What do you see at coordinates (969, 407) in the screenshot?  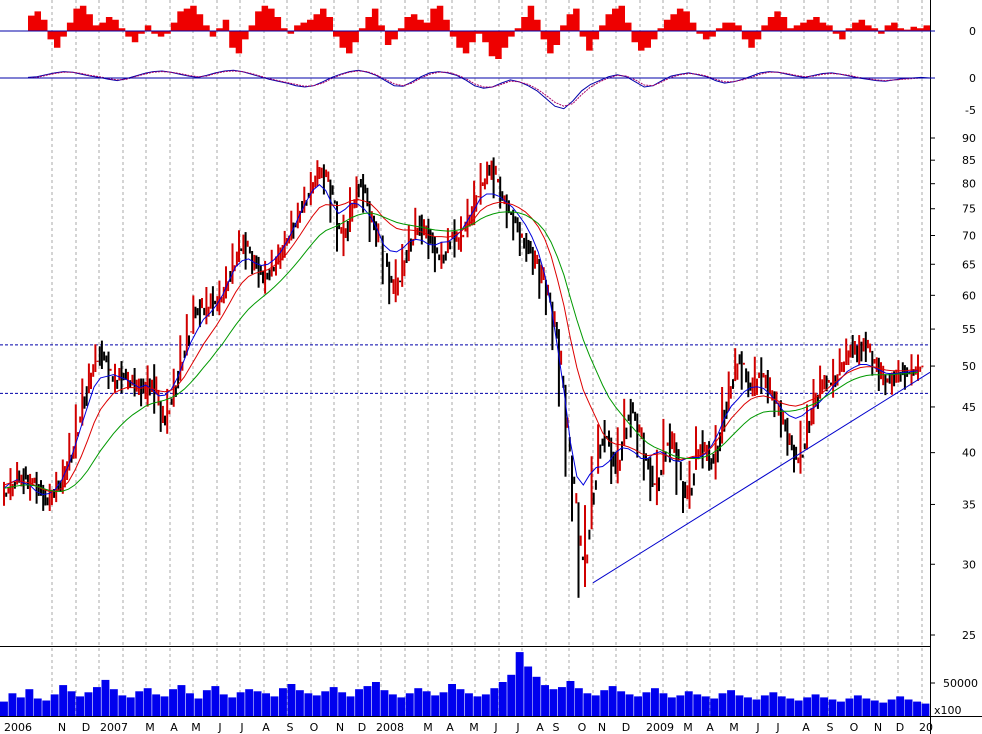 I see `tick-label: 45` at bounding box center [969, 407].